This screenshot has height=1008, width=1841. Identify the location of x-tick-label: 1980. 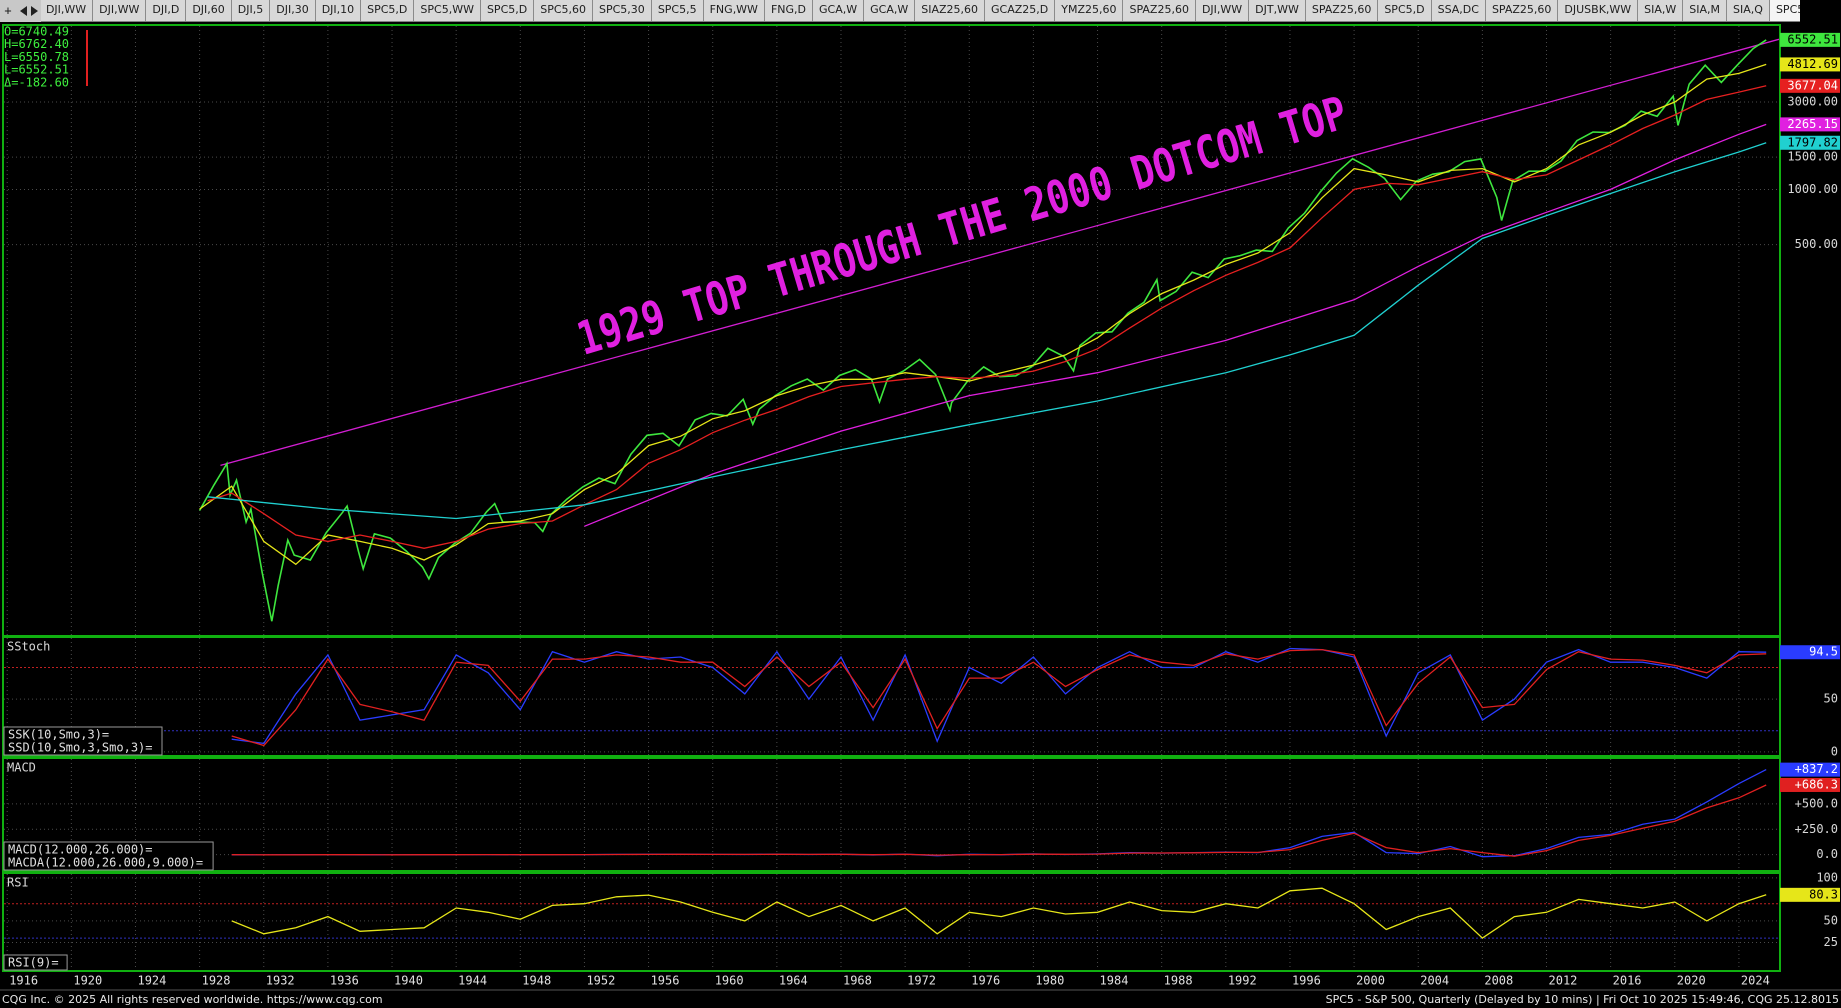
(1049, 981).